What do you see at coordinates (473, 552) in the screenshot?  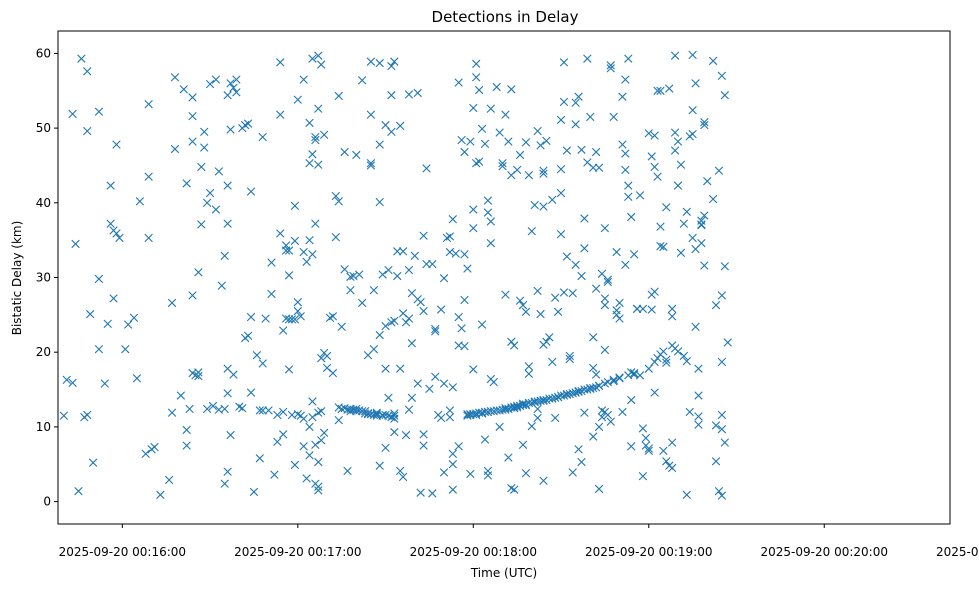 I see `x-tick-label: 2025-09-20 00:18:00` at bounding box center [473, 552].